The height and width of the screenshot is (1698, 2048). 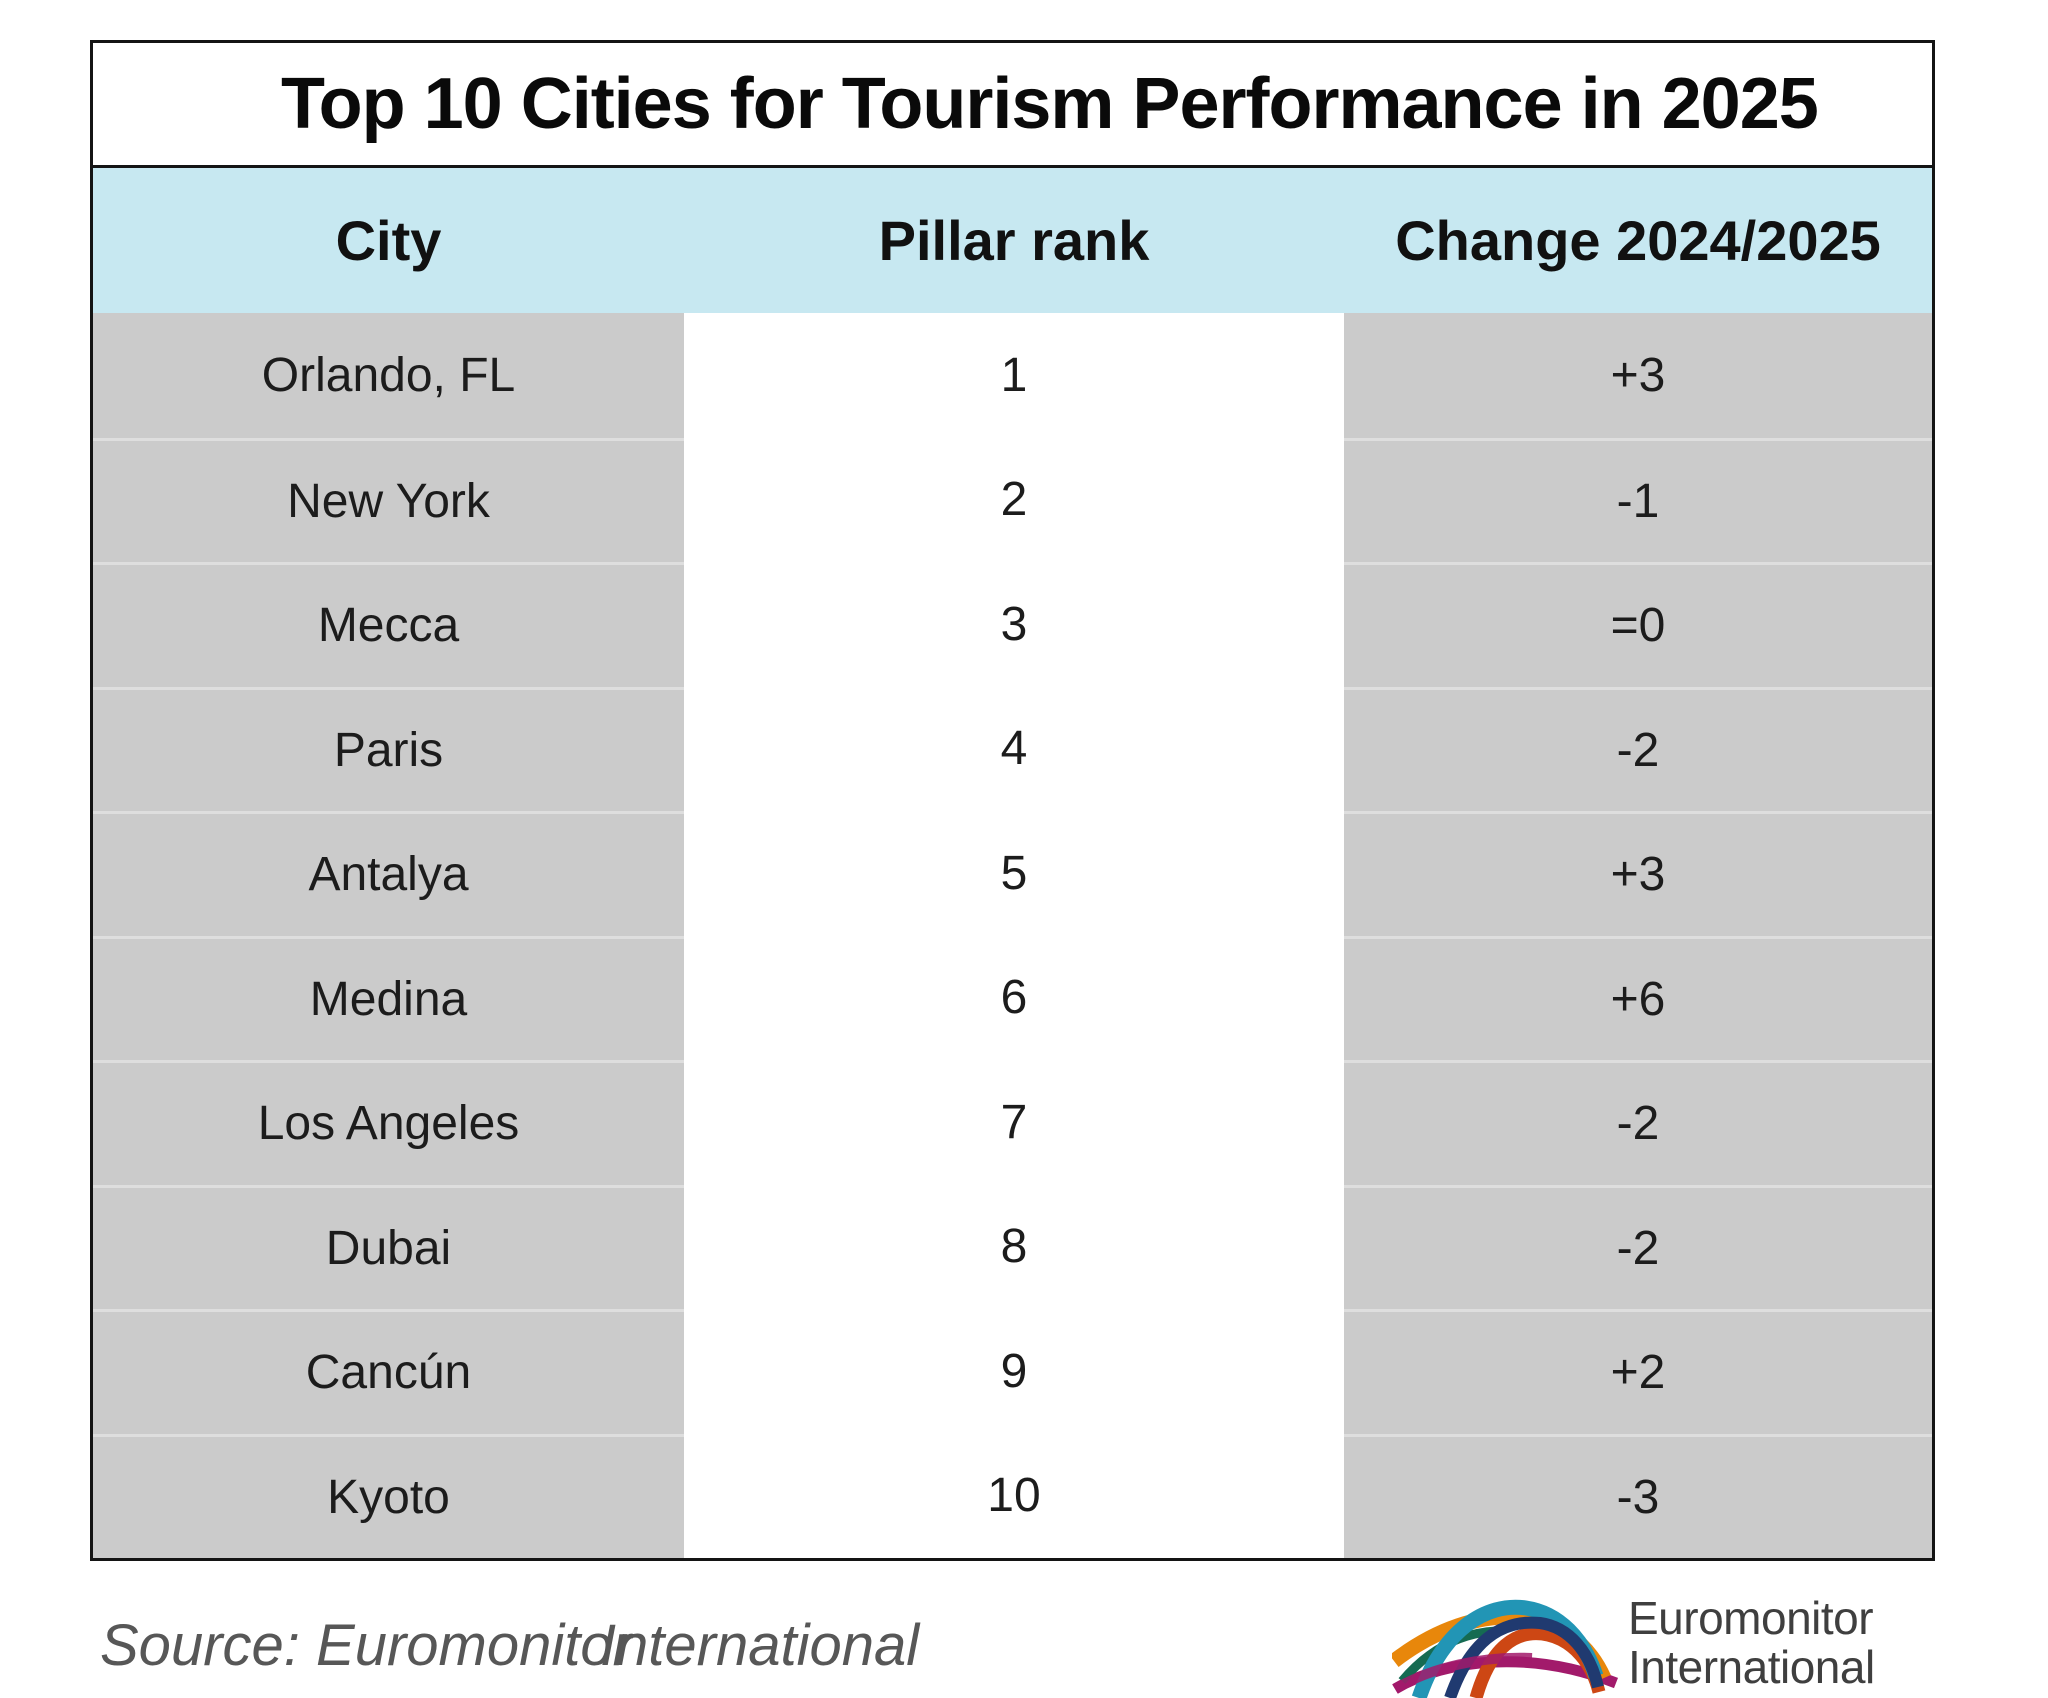 I want to click on cell-city: Medina, so click(x=388, y=997).